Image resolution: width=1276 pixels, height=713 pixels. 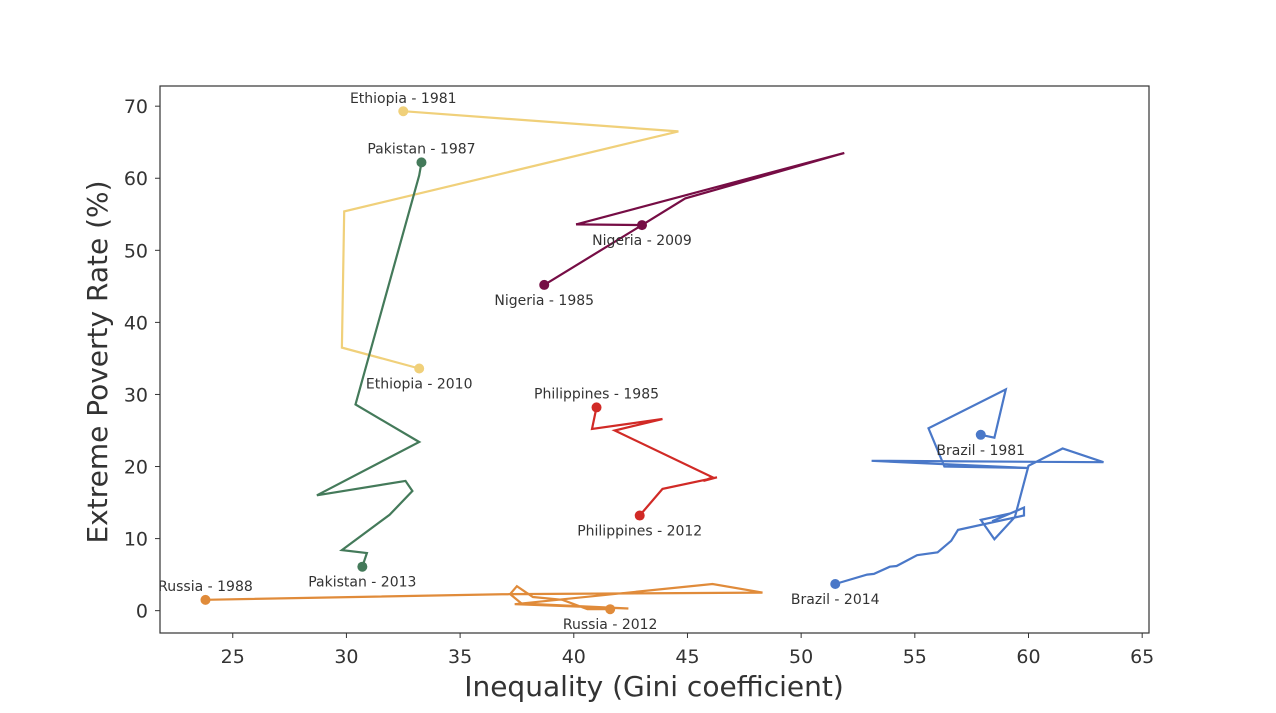 I want to click on series-end-label: Ethiopia - 2010, so click(x=419, y=385).